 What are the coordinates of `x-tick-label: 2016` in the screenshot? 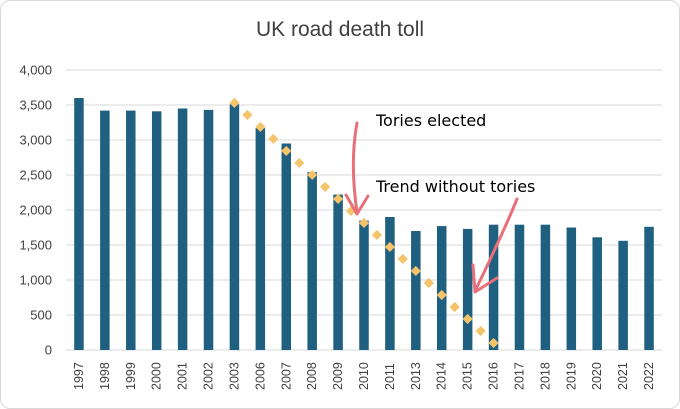 It's located at (494, 376).